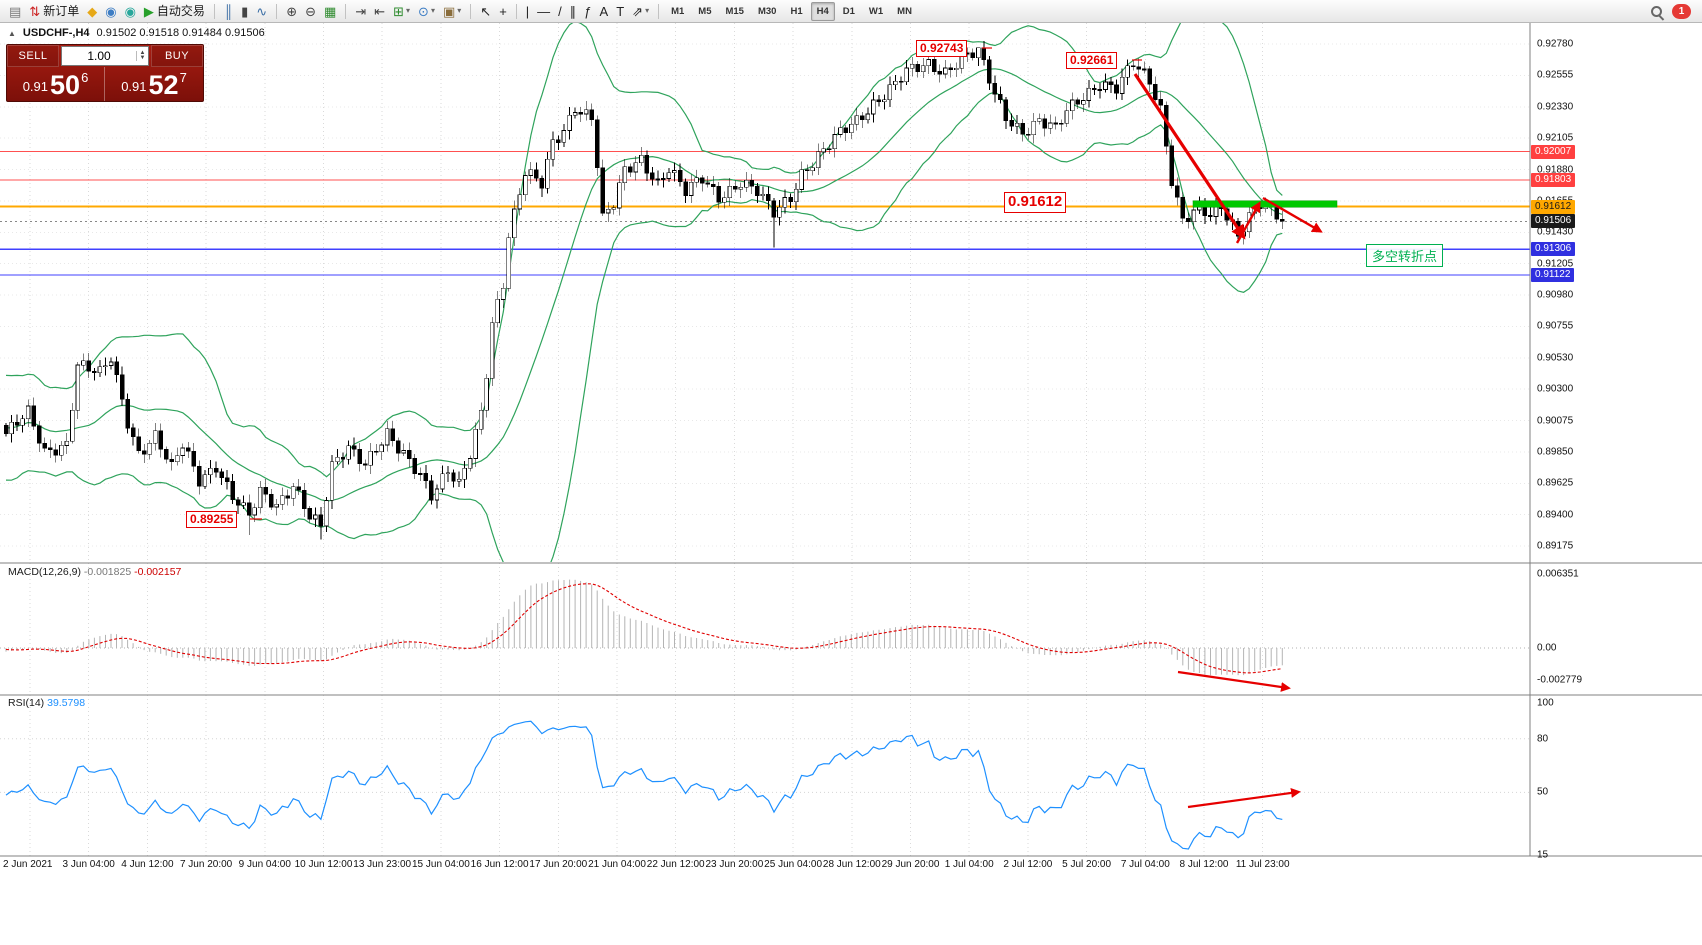 This screenshot has height=945, width=1702. I want to click on notification-badge: 1, so click(1681, 11).